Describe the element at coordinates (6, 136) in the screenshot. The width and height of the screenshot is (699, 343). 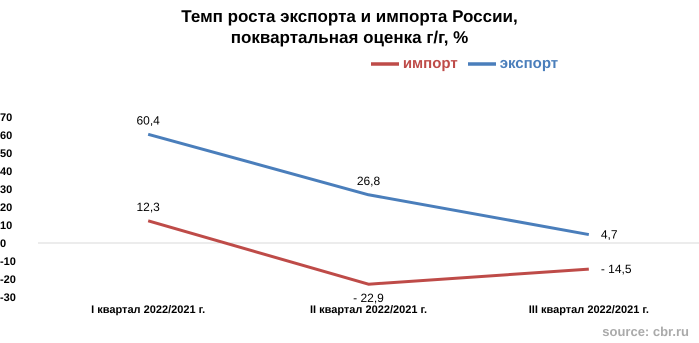
I see `y-tick-label: 60` at that location.